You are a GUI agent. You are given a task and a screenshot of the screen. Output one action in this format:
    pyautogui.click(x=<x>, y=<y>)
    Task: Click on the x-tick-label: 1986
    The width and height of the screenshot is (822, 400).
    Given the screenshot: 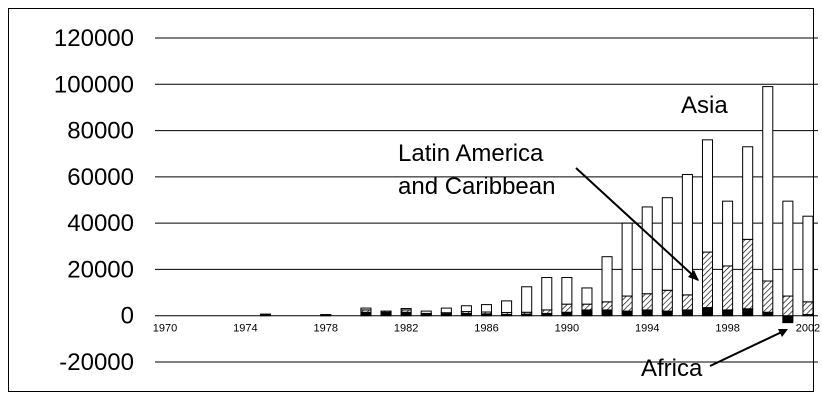 What is the action you would take?
    pyautogui.click(x=486, y=329)
    